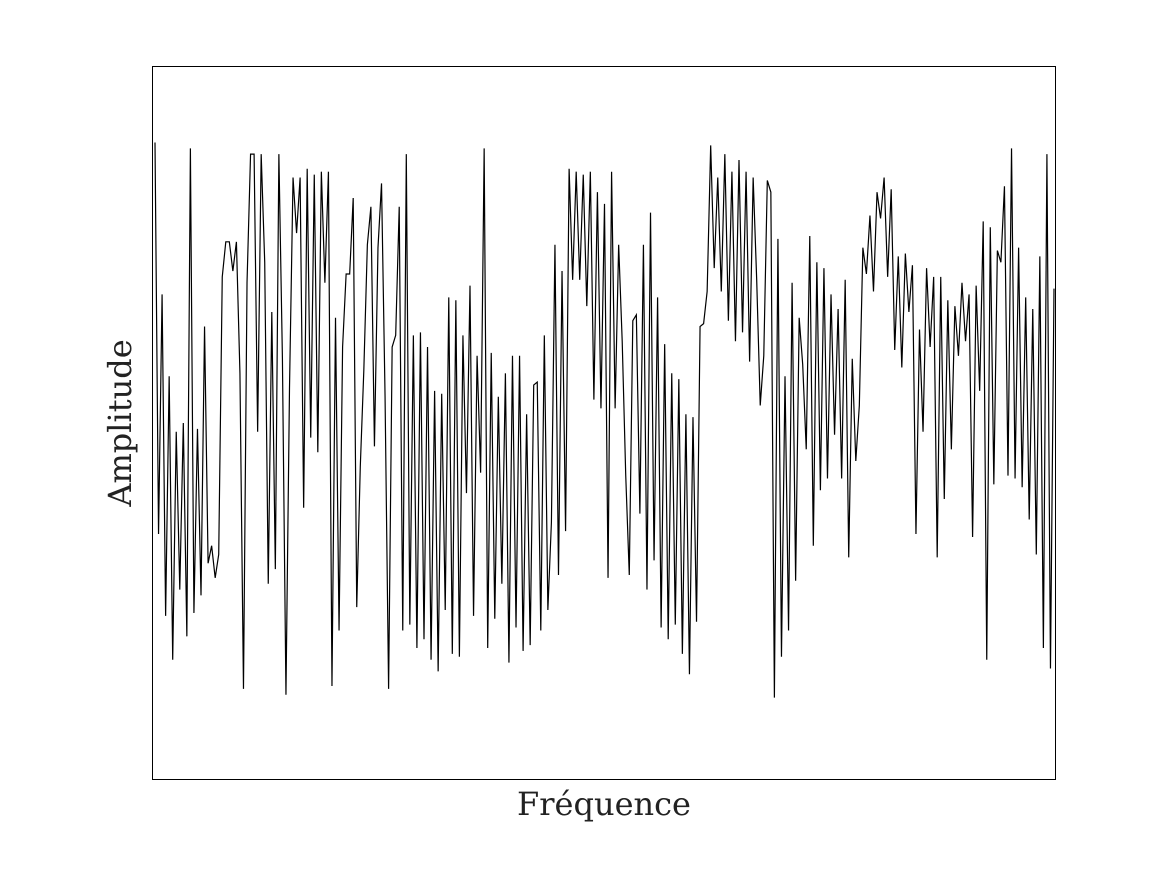 Image resolution: width=1167 pixels, height=875 pixels. What do you see at coordinates (120, 423) in the screenshot?
I see `y-axis-label: Amplitude` at bounding box center [120, 423].